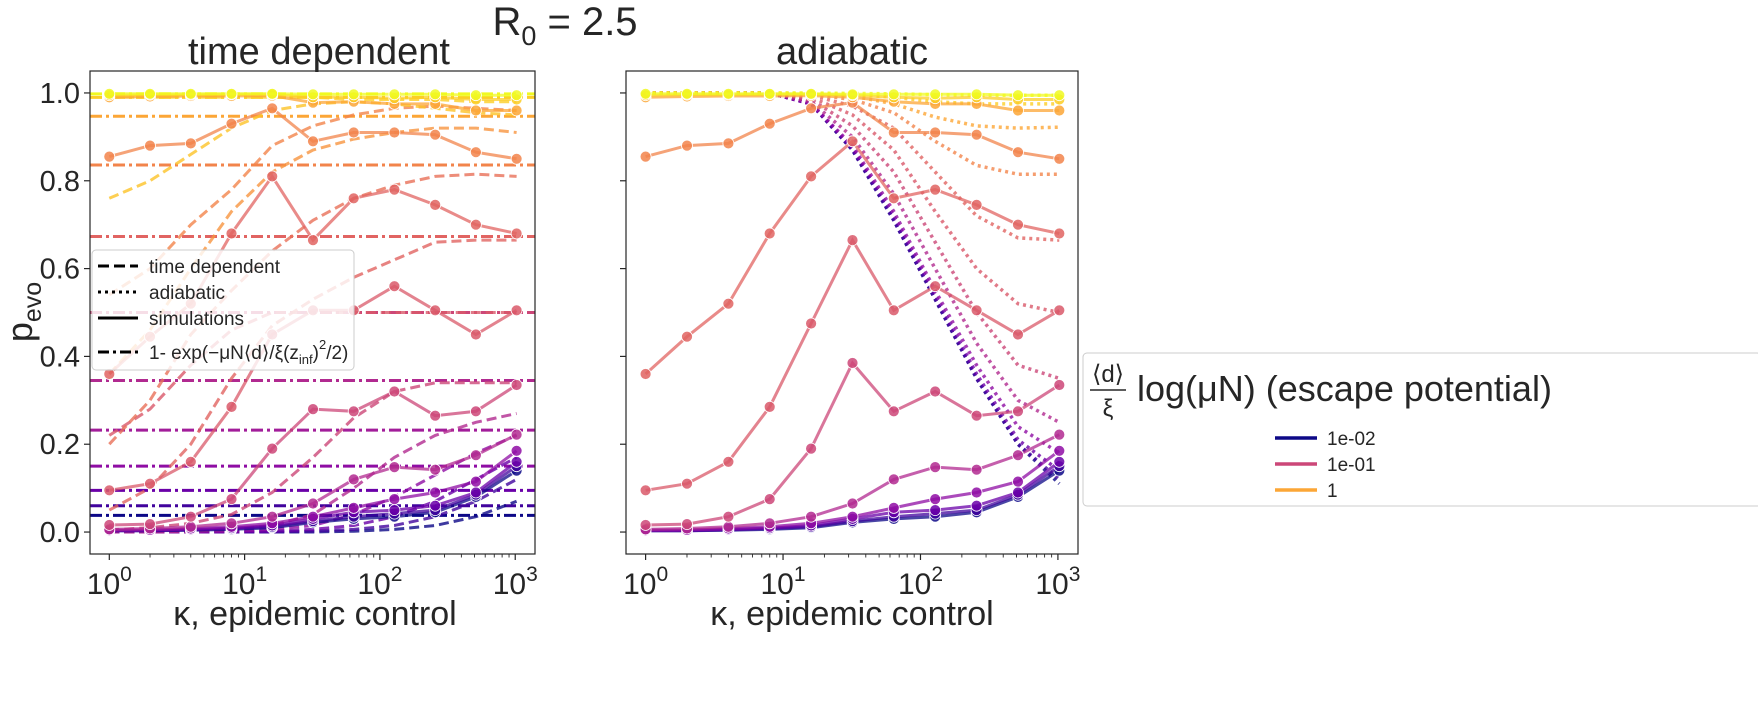 The image size is (1758, 718). What do you see at coordinates (1332, 491) in the screenshot?
I see `escape-legend-label: 1` at bounding box center [1332, 491].